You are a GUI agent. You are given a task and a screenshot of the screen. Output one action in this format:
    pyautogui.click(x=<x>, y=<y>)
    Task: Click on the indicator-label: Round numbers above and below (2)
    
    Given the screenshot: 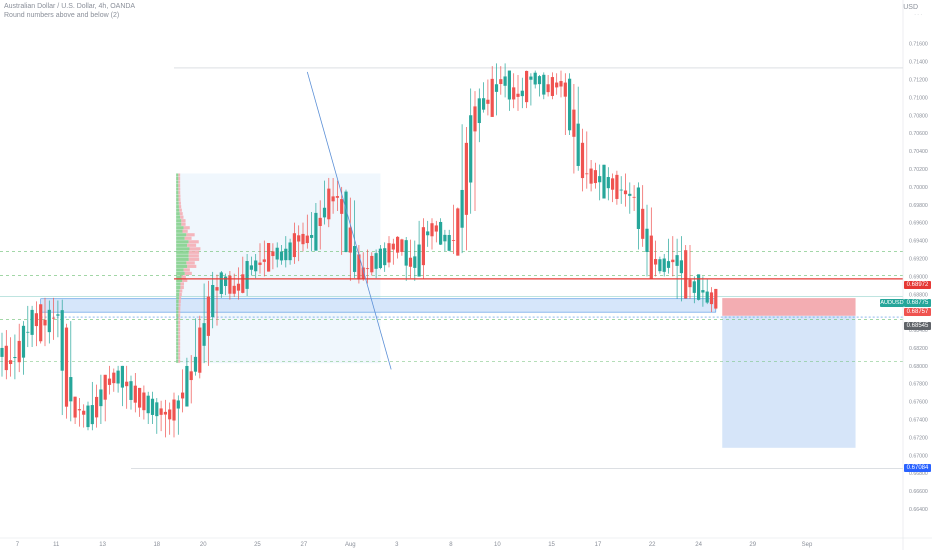 What is the action you would take?
    pyautogui.click(x=62, y=15)
    